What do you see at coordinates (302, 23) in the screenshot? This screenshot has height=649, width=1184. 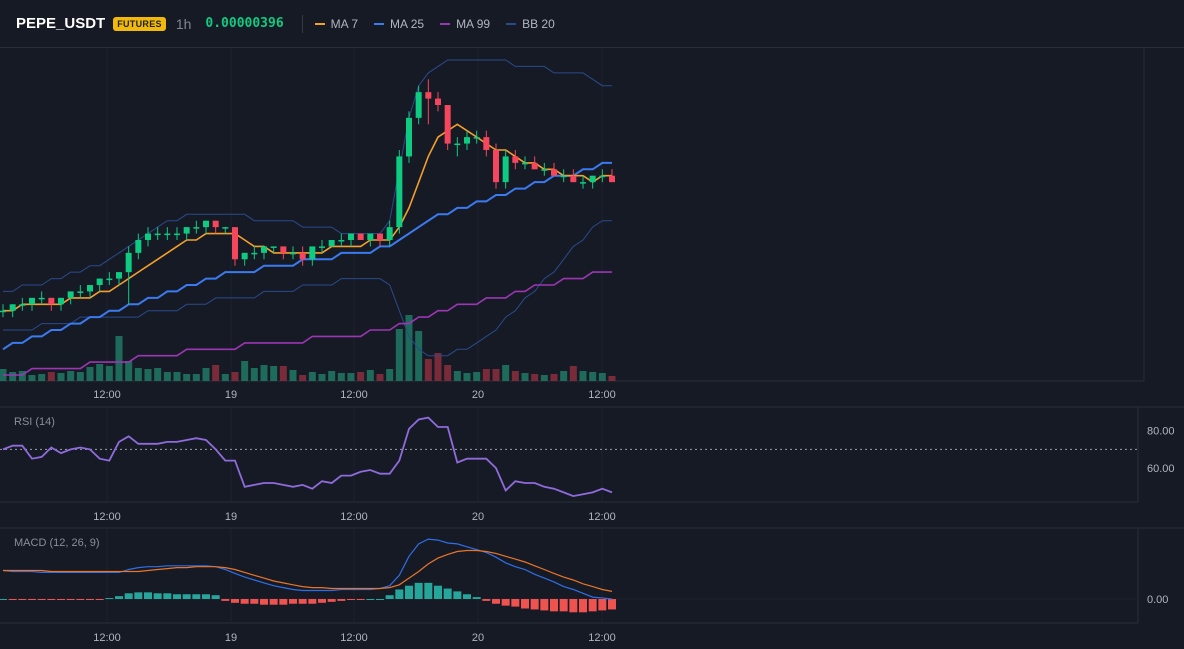 I see `header-divider` at bounding box center [302, 23].